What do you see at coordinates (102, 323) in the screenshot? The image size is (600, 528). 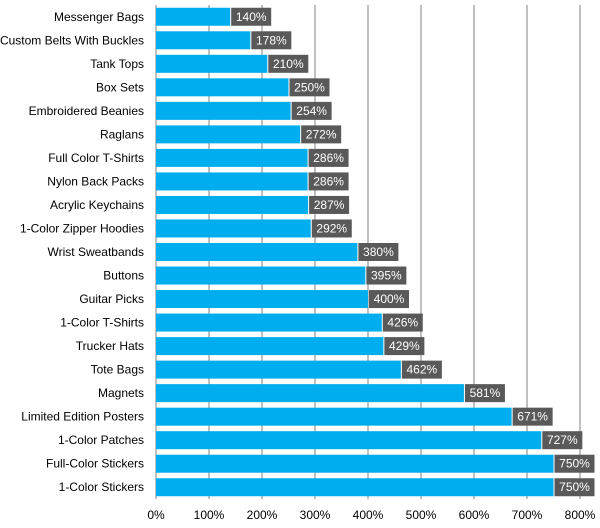 I see `category-label: 1-Color T-Shirts` at bounding box center [102, 323].